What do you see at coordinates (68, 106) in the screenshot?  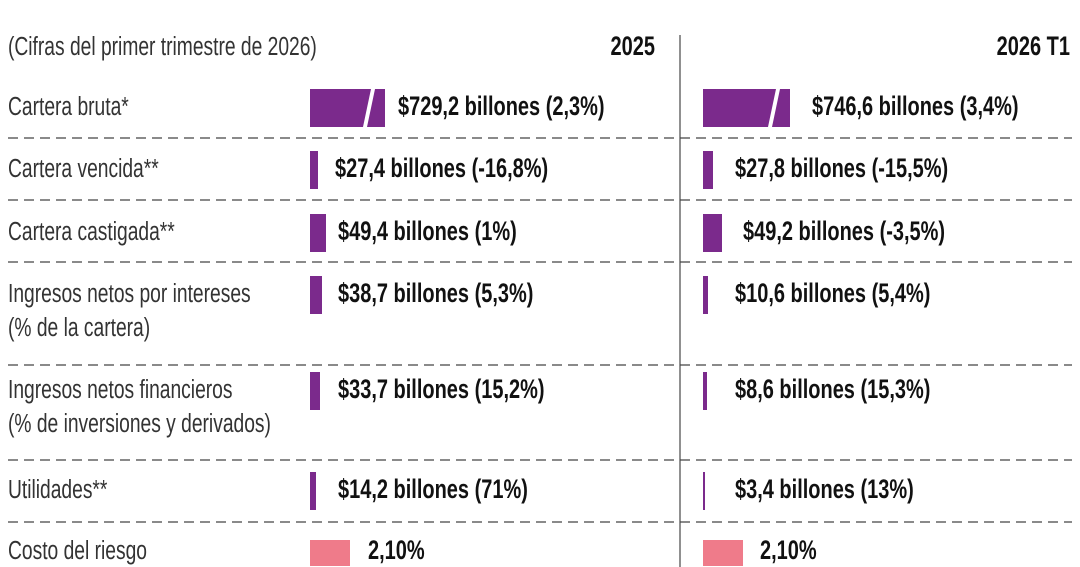 I see `row-label: Cartera bruta*` at bounding box center [68, 106].